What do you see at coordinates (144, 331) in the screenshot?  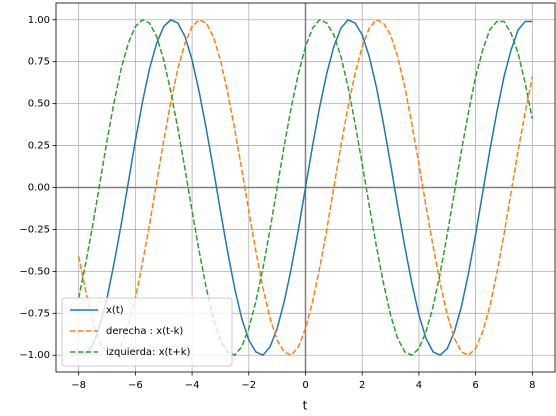 I see `legend-label: derecha : x(t-k)` at bounding box center [144, 331].